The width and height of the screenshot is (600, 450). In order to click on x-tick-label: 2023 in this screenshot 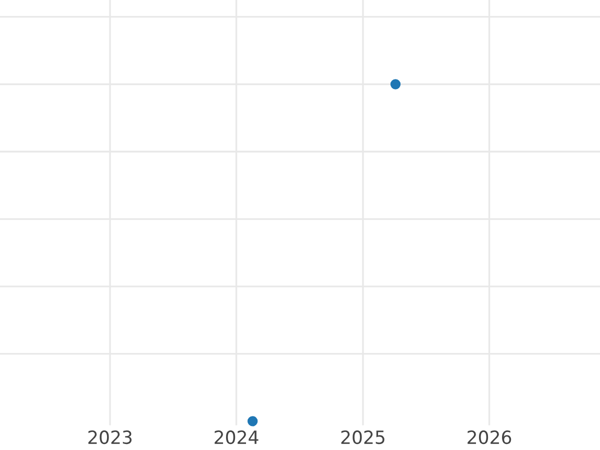, I will do `click(110, 437)`.